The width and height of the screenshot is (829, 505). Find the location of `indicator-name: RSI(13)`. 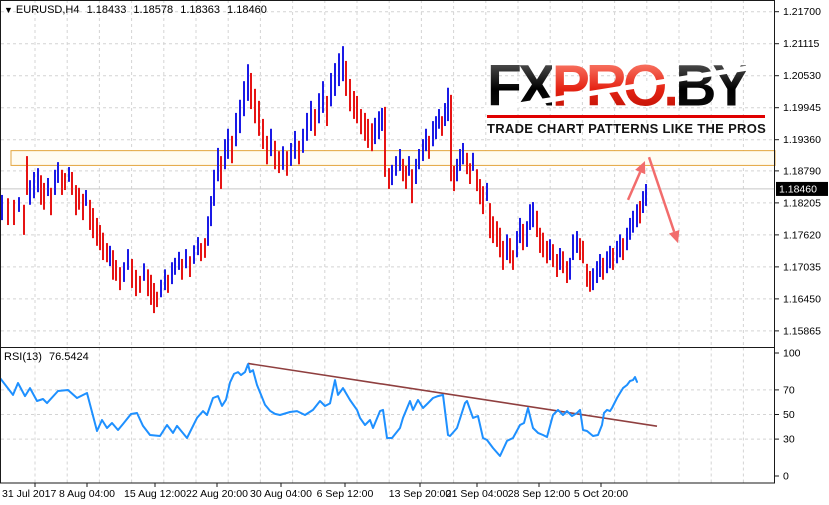

indicator-name: RSI(13) is located at coordinates (23, 357).